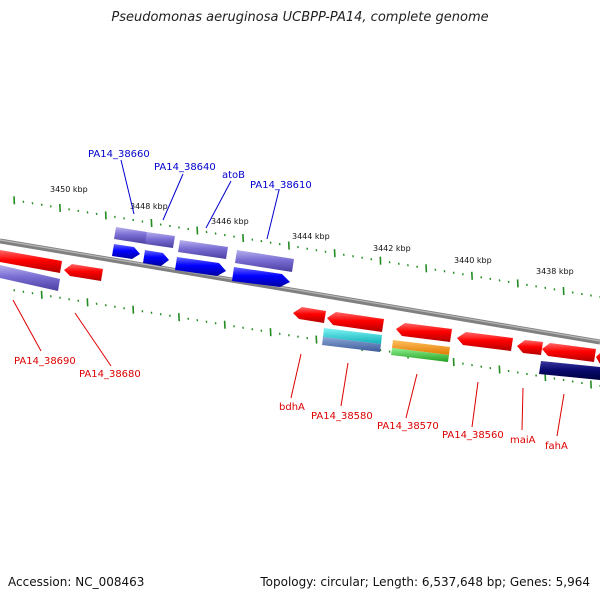 The image size is (600, 600). What do you see at coordinates (473, 435) in the screenshot?
I see `gene-label: PA14_38560` at bounding box center [473, 435].